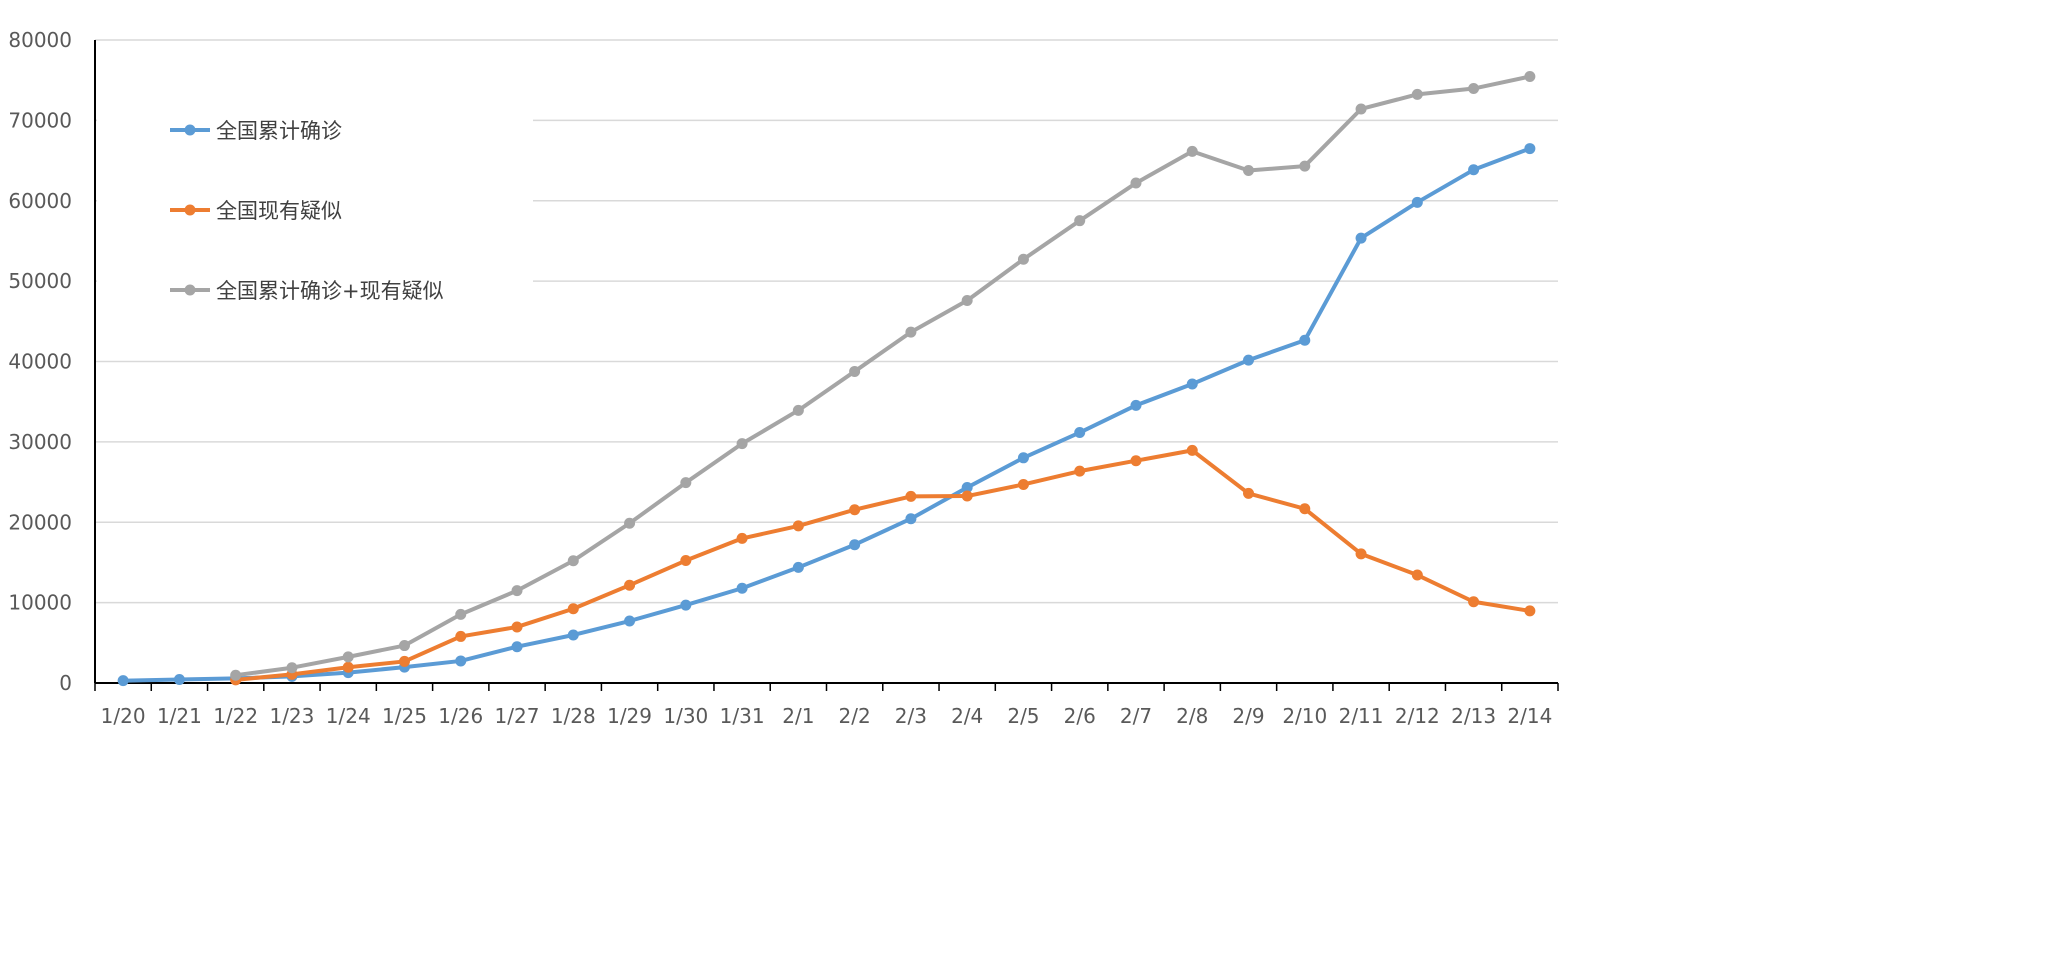 This screenshot has height=953, width=2046. I want to click on x-tick-label: 2/3, so click(911, 716).